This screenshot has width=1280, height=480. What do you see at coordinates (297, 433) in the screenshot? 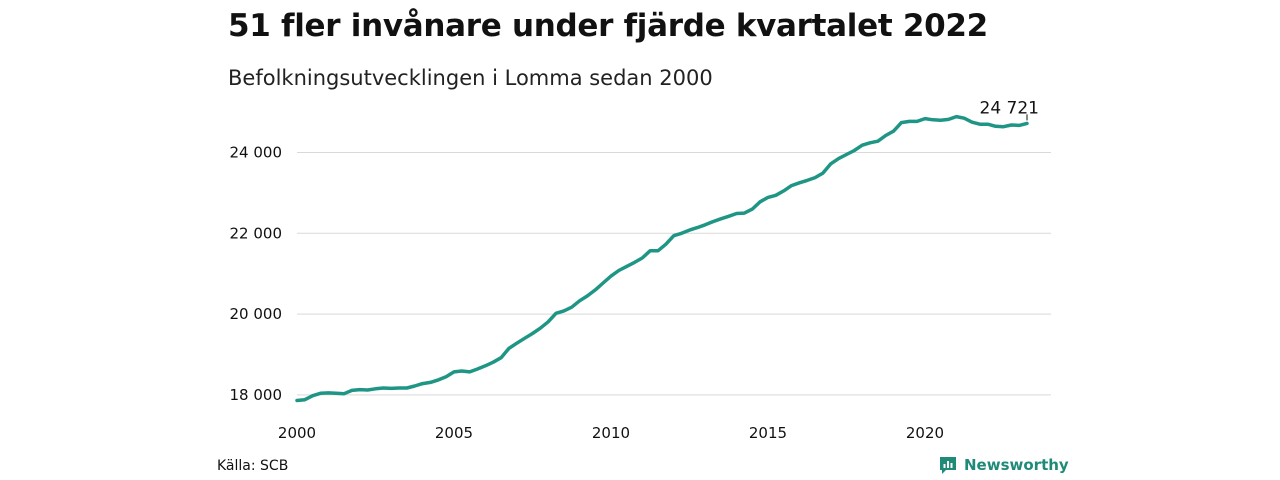
I see `x-tick-label: 2000` at bounding box center [297, 433].